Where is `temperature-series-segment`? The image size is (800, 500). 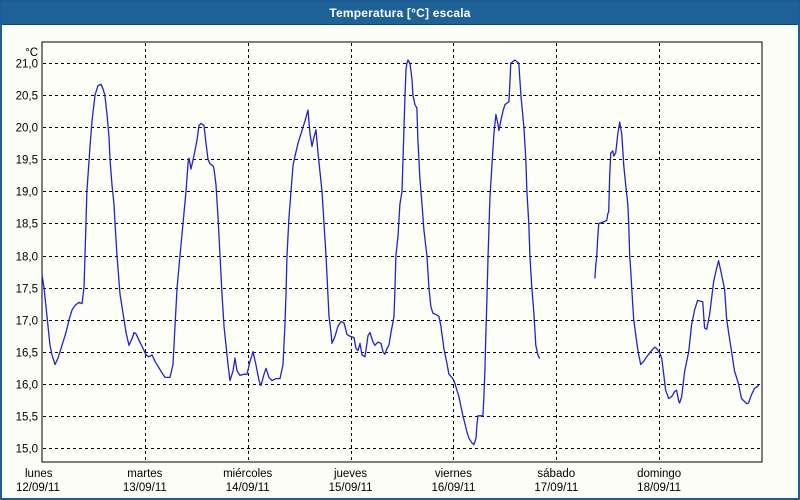 temperature-series-segment is located at coordinates (677, 263).